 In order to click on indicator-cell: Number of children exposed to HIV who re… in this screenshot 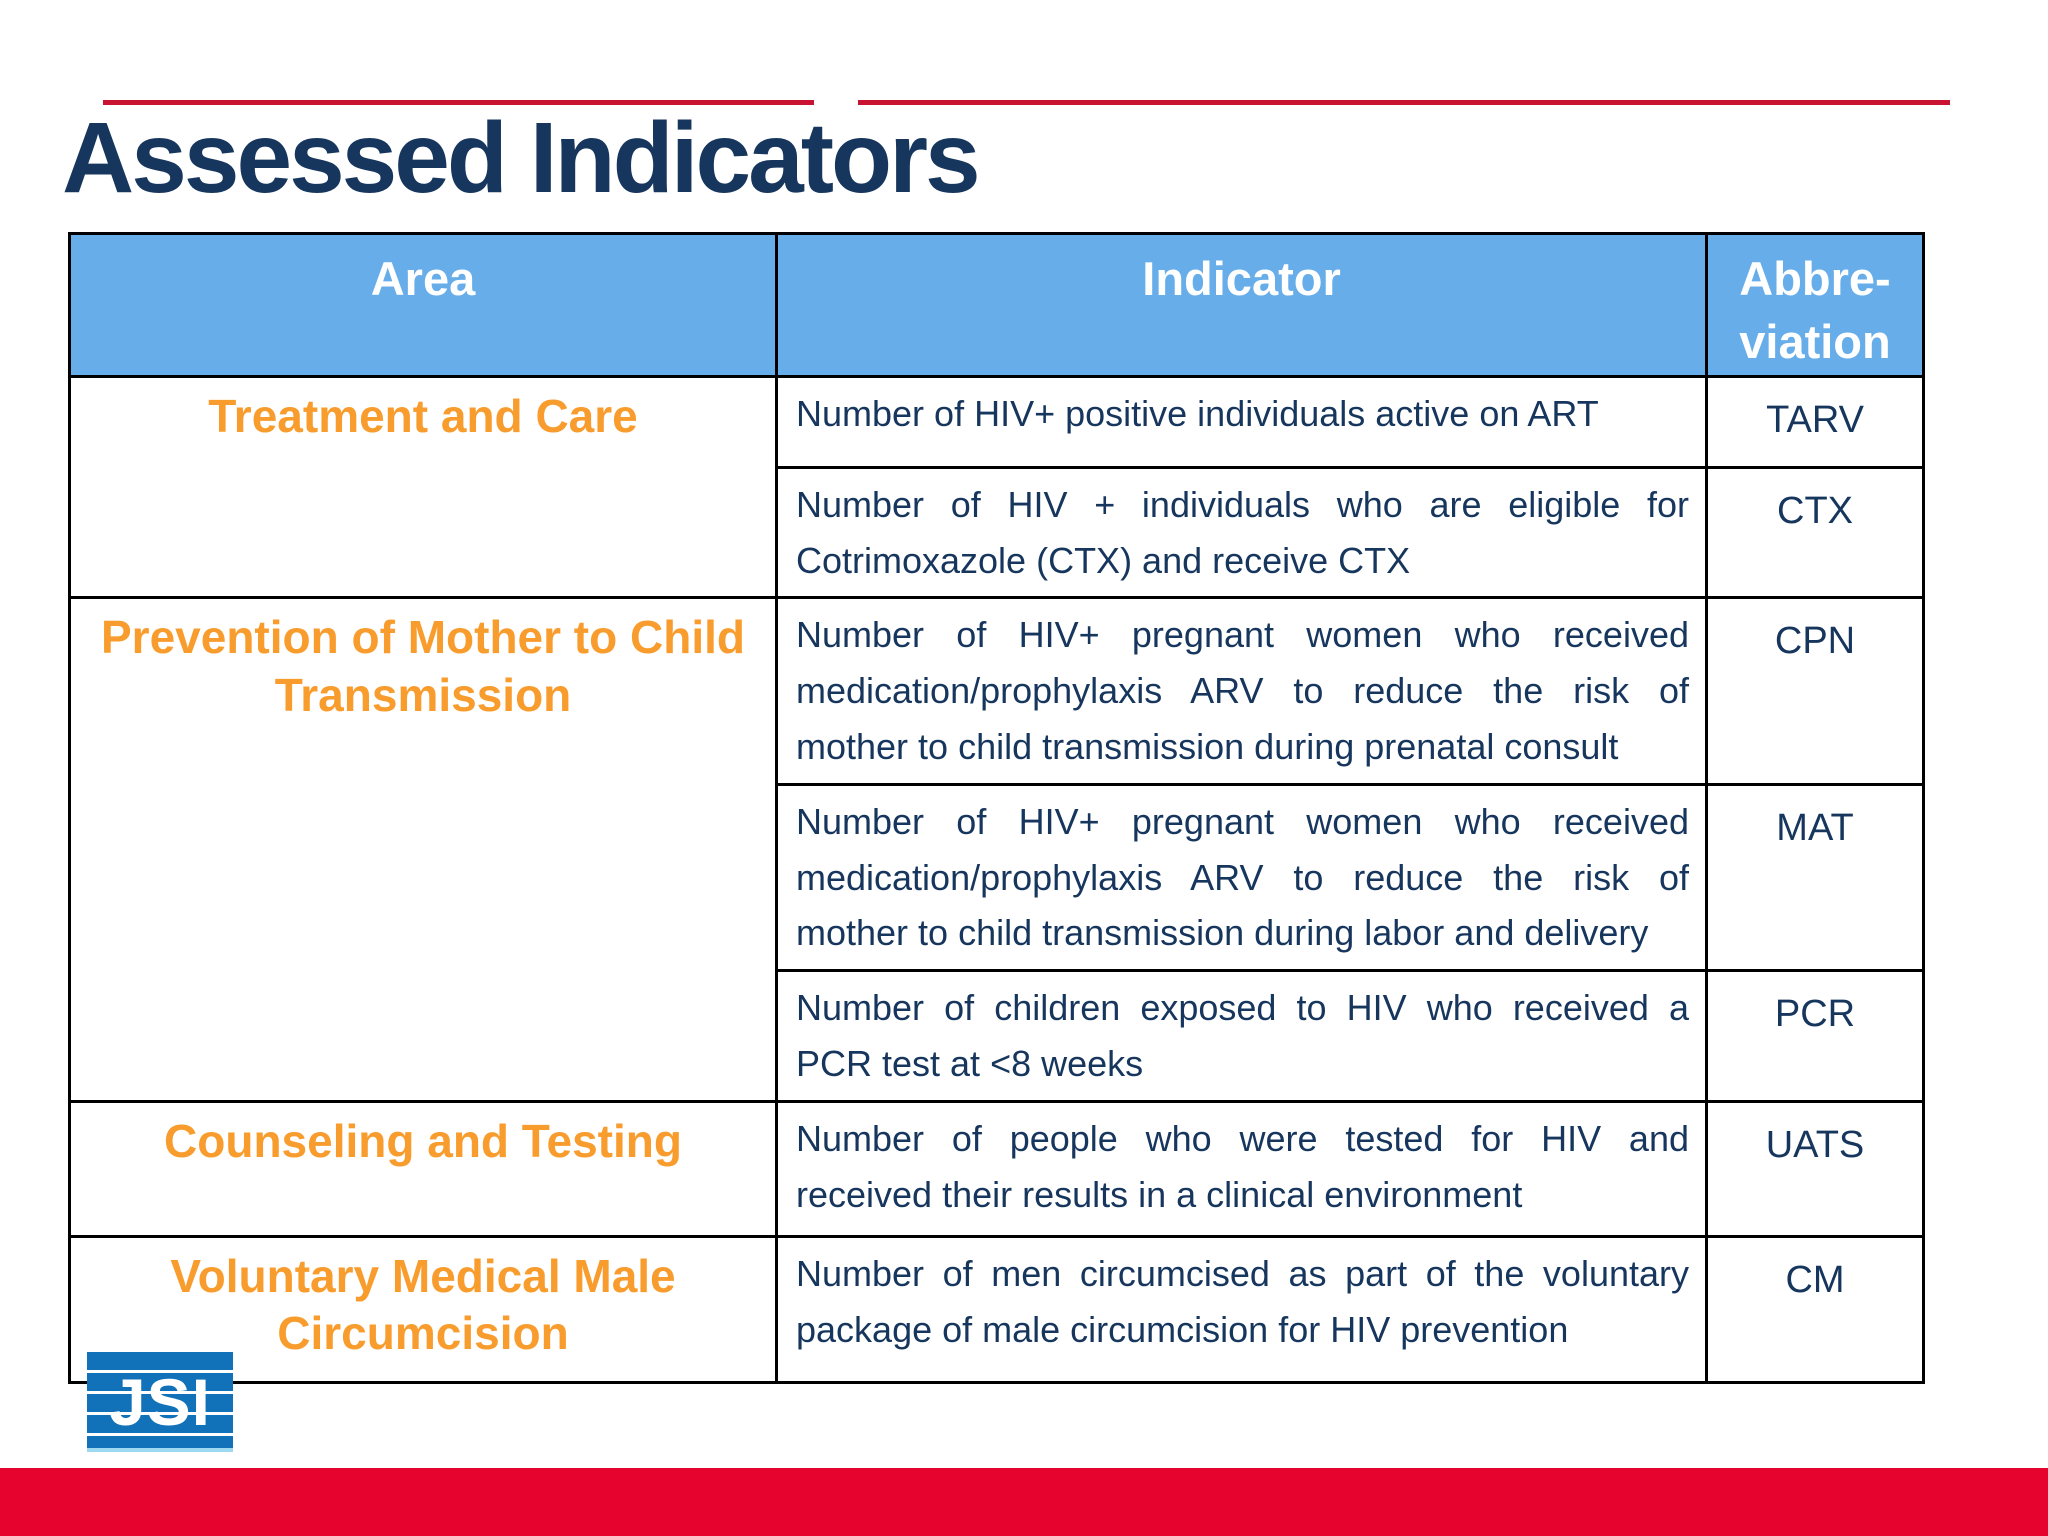, I will do `click(1241, 1036)`.